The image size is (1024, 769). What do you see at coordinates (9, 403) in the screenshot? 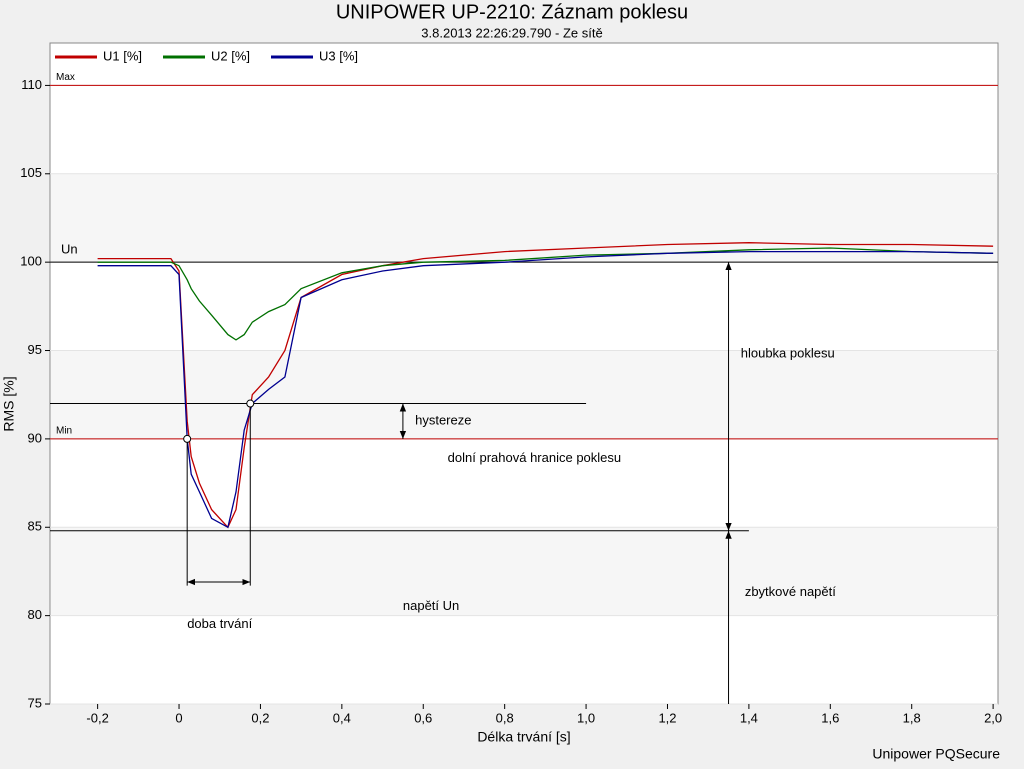
I see `y-axis-label: RMS [%]` at bounding box center [9, 403].